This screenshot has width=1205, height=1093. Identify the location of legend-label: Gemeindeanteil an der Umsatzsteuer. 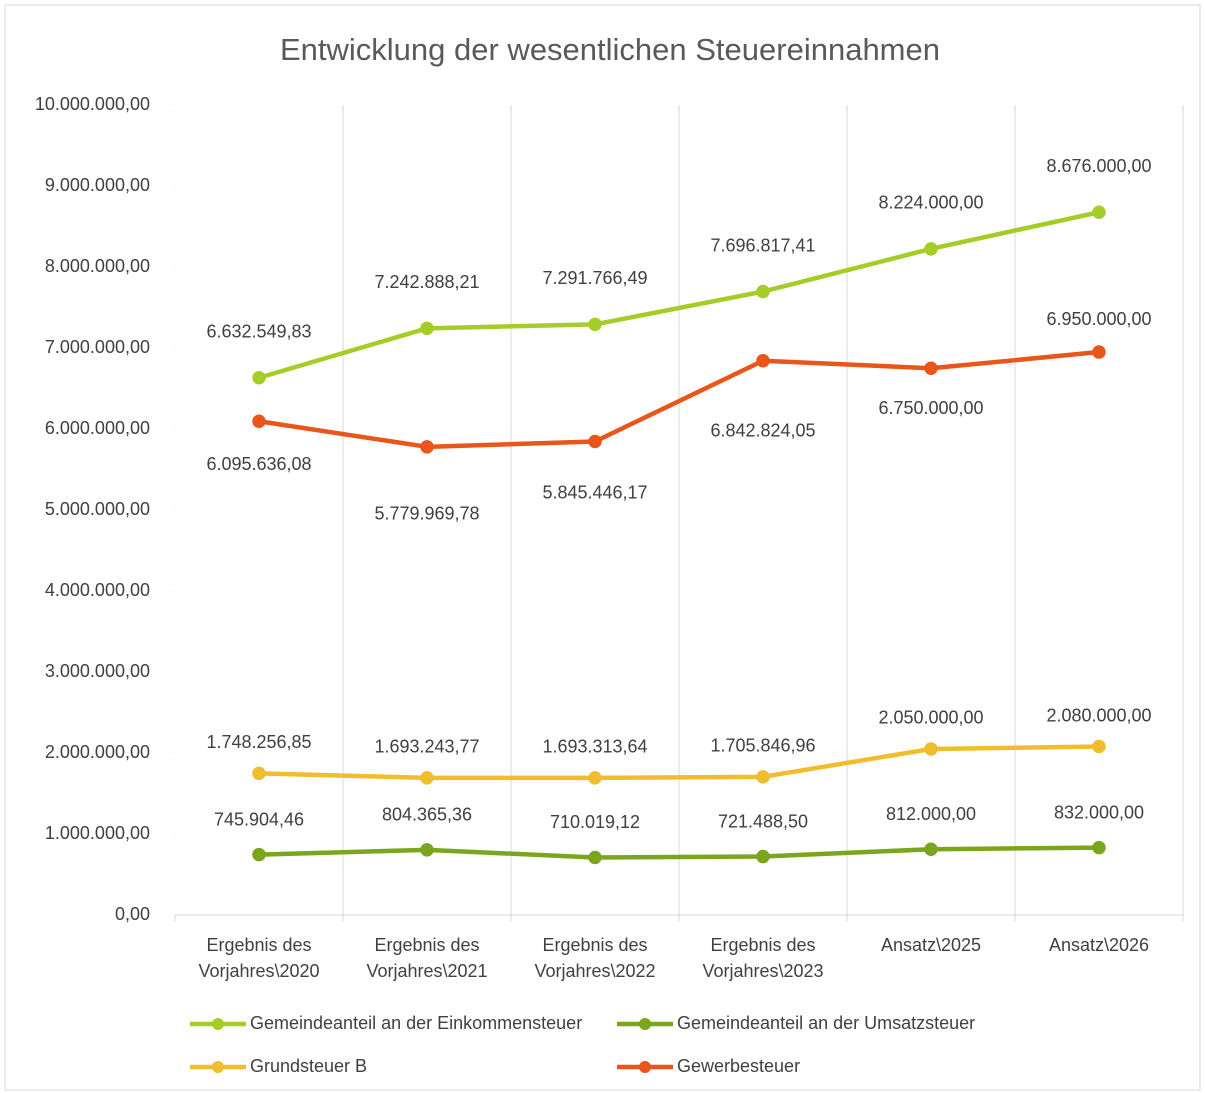
(826, 1023).